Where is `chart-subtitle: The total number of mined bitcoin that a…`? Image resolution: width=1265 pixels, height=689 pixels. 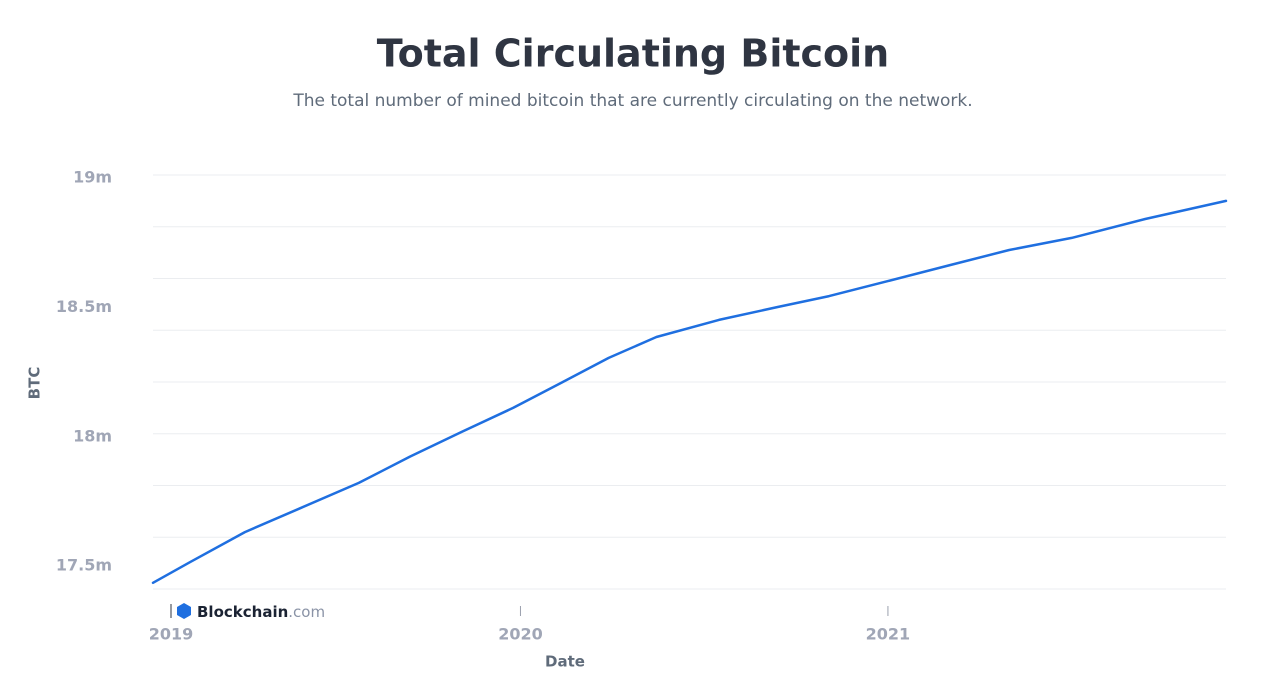 chart-subtitle: The total number of mined bitcoin that a… is located at coordinates (632, 101).